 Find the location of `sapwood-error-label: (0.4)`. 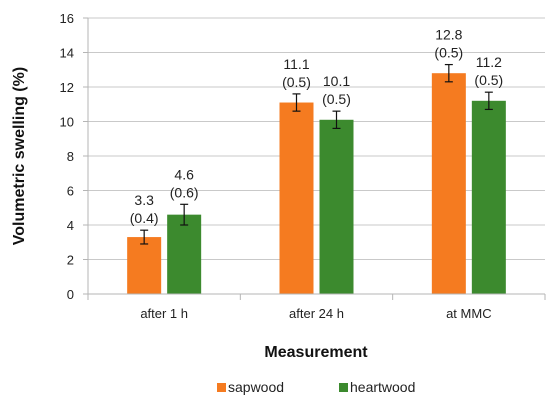

sapwood-error-label: (0.4) is located at coordinates (144, 218).